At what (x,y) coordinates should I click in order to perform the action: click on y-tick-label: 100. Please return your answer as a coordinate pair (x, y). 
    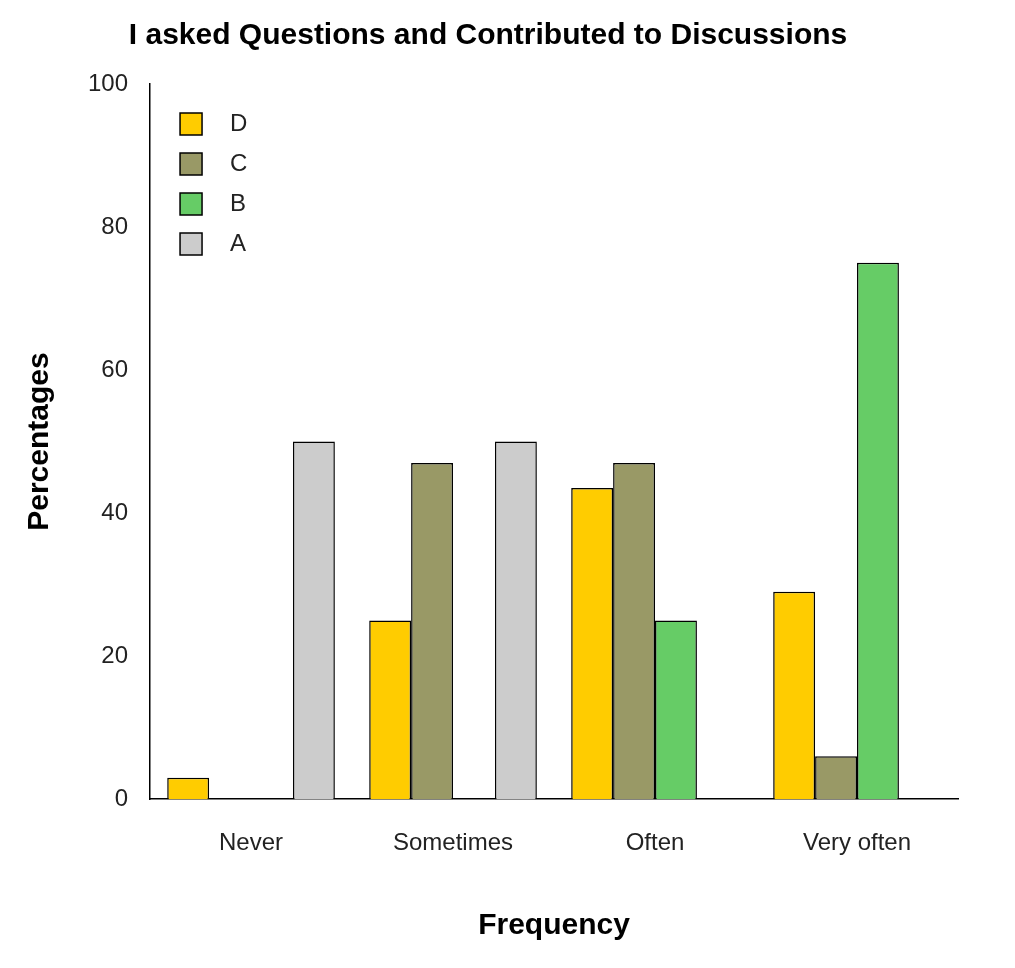
    Looking at the image, I should click on (108, 82).